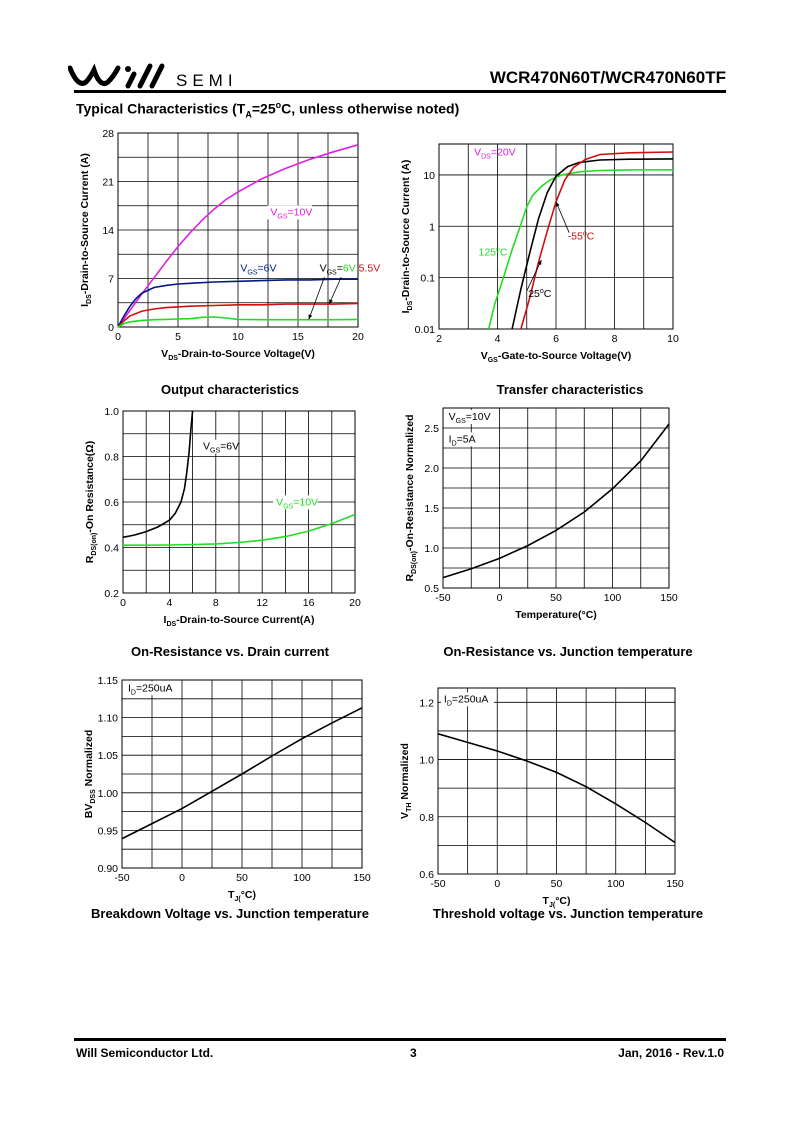 The width and height of the screenshot is (800, 1131). Describe the element at coordinates (108, 756) in the screenshot. I see `y-tick-label: 1.05` at that location.